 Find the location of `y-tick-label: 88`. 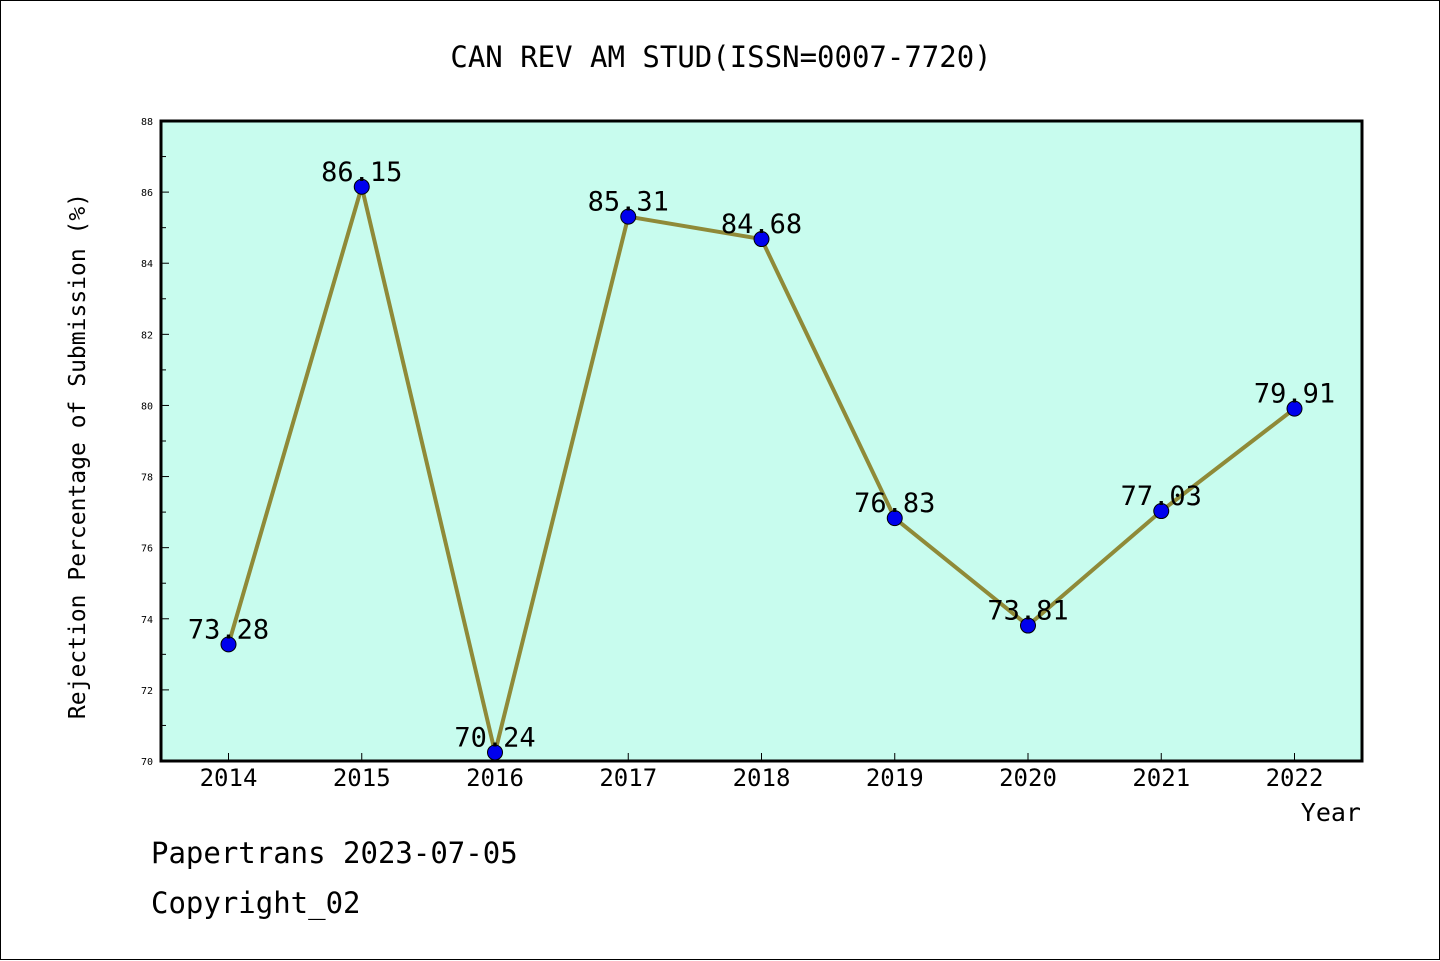

y-tick-label: 88 is located at coordinates (147, 122).